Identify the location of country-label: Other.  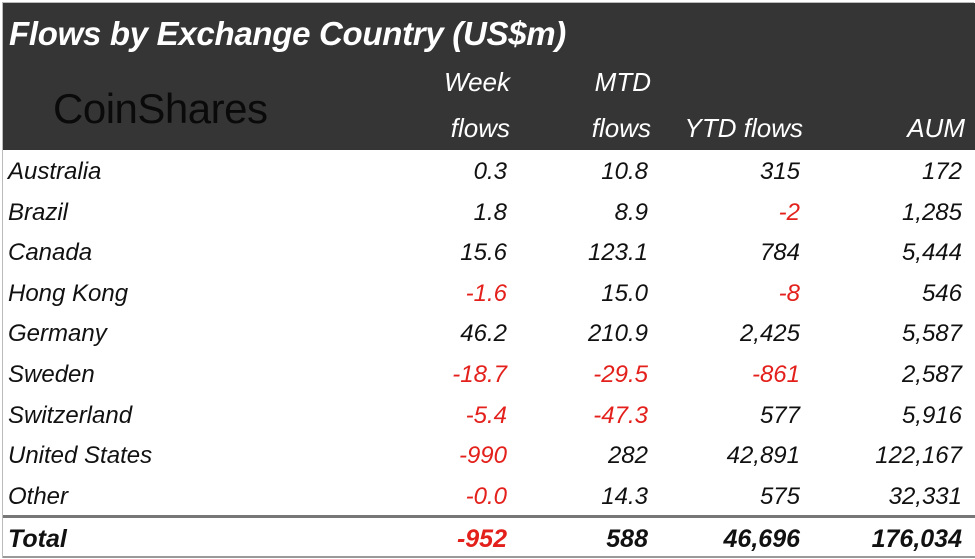
(38, 496).